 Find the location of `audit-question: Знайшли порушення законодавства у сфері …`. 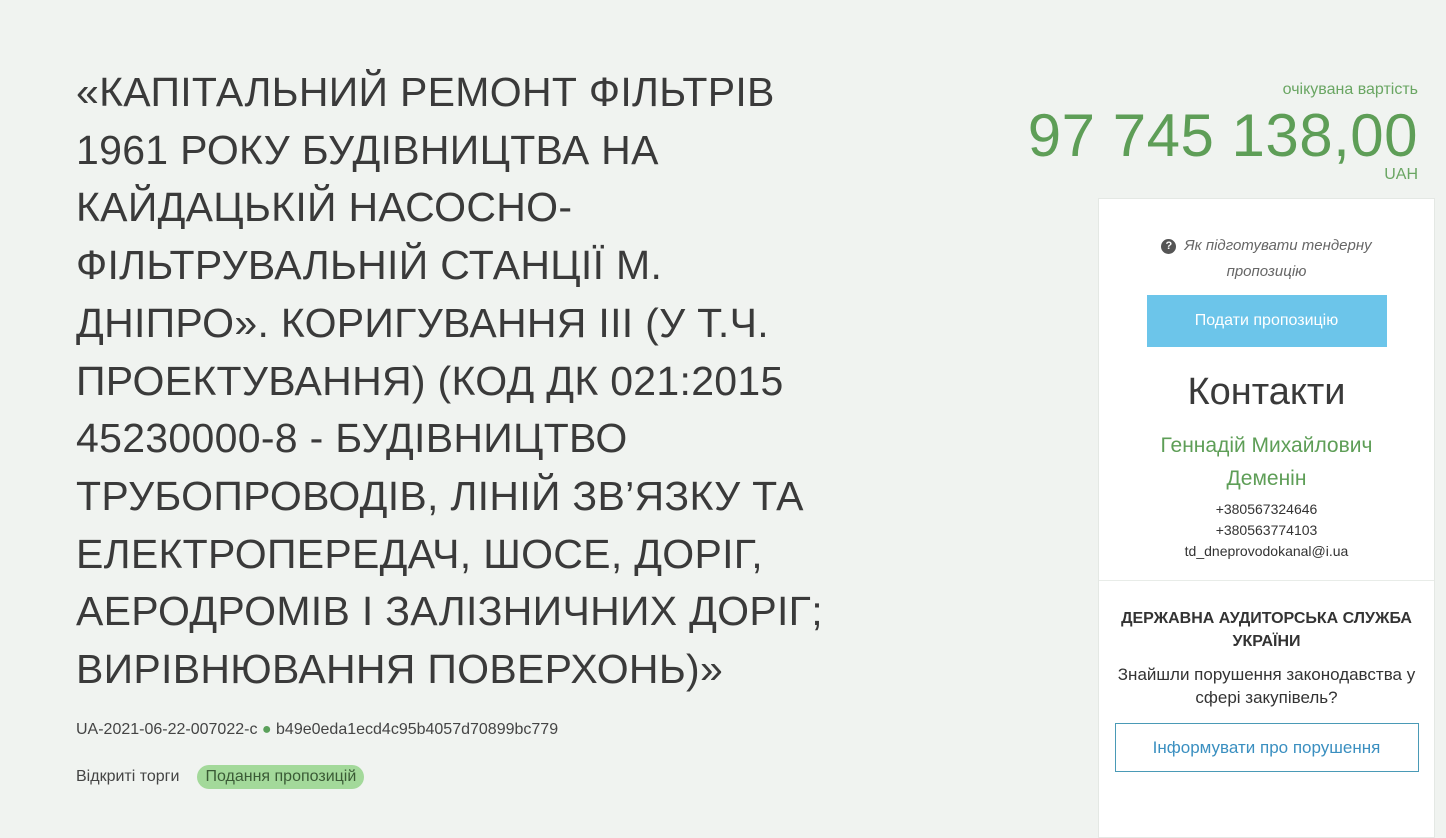

audit-question: Знайшли порушення законодавства у сфері … is located at coordinates (1266, 686).